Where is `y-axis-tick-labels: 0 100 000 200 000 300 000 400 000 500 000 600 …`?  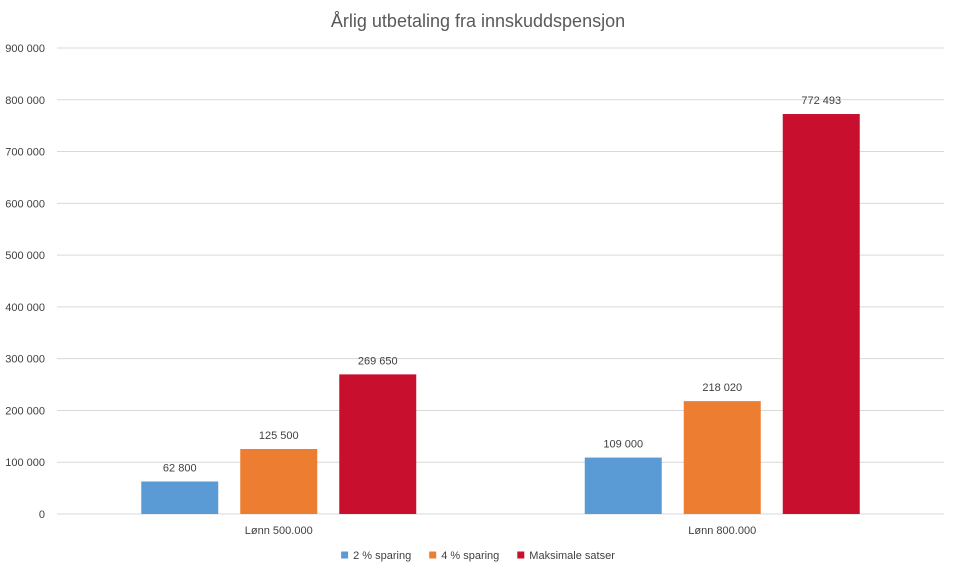
y-axis-tick-labels: 0 100 000 200 000 300 000 400 000 500 000 600 … is located at coordinates (25, 282).